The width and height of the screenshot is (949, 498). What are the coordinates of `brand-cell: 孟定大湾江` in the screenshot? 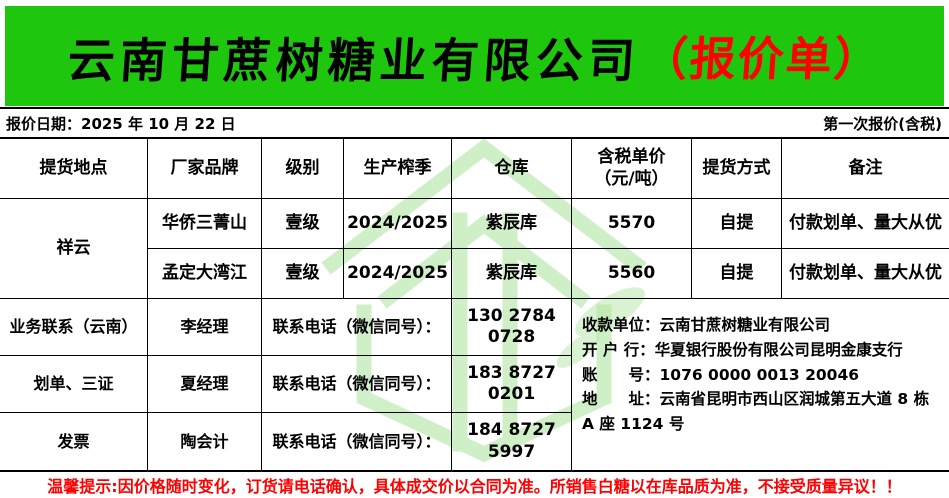 It's located at (205, 274).